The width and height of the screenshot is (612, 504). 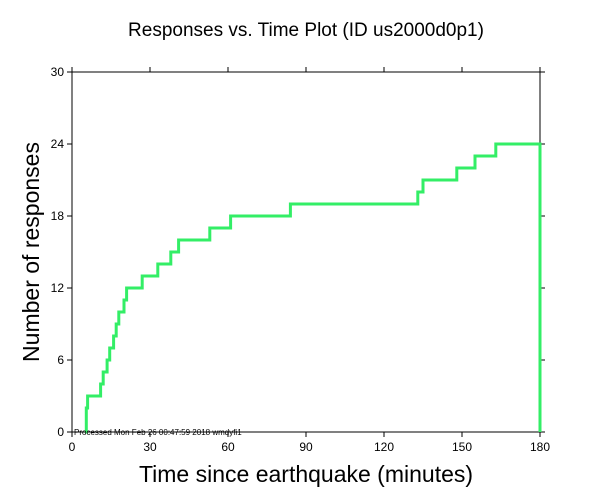 What do you see at coordinates (60, 360) in the screenshot?
I see `y-tick-label: 6` at bounding box center [60, 360].